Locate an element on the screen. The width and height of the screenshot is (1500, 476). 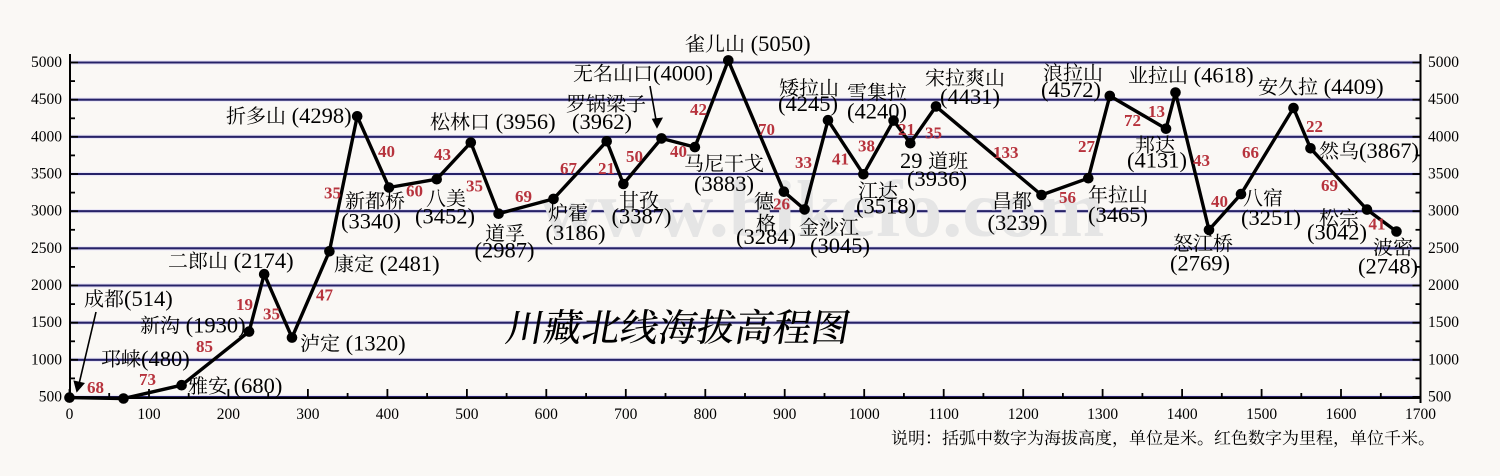
svg-text: 19 is located at coordinates (244, 304).